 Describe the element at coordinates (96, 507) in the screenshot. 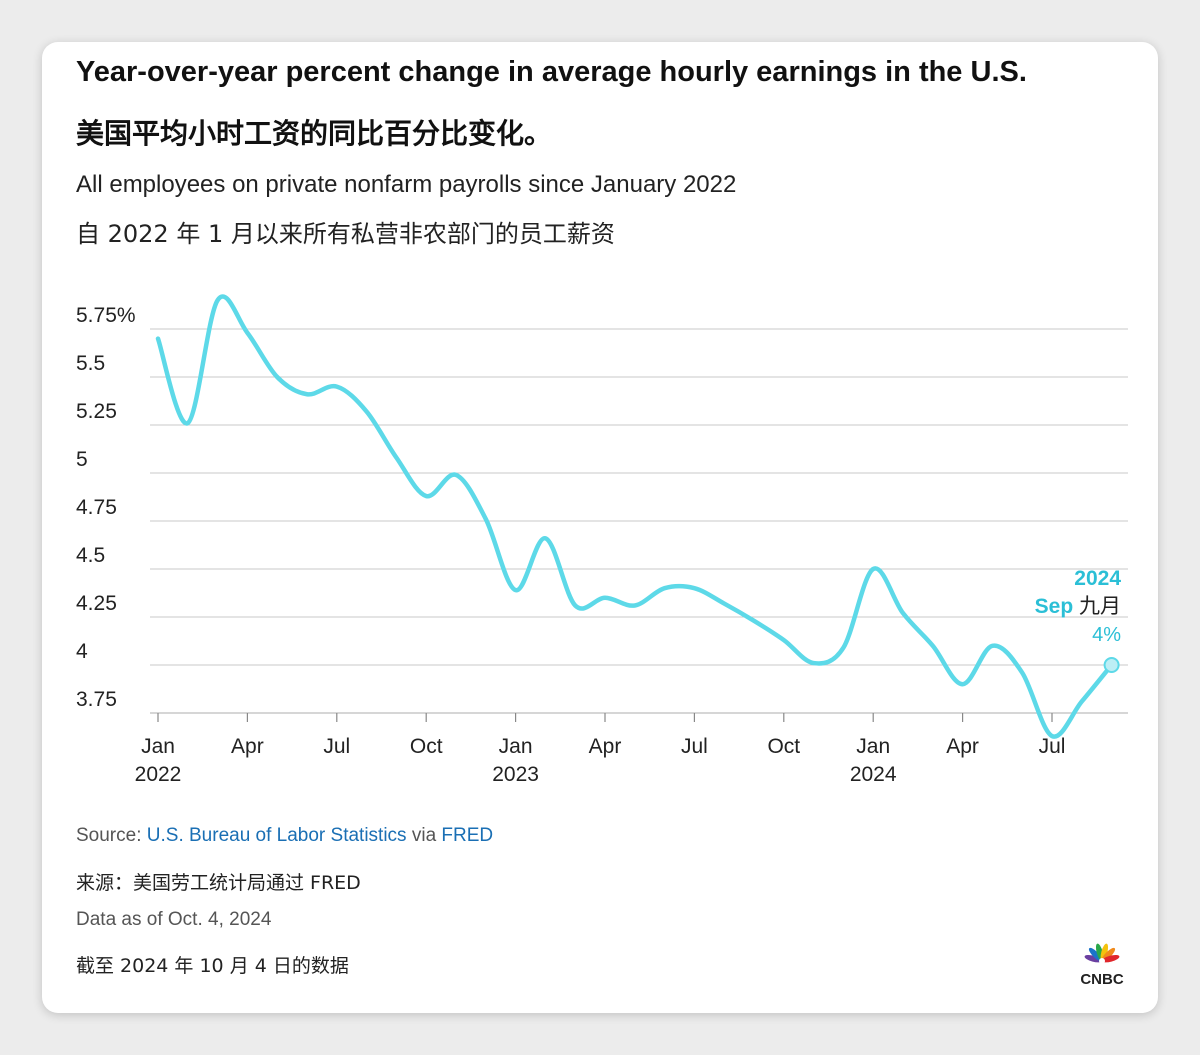

I see `y-tick-label: 4.75` at that location.